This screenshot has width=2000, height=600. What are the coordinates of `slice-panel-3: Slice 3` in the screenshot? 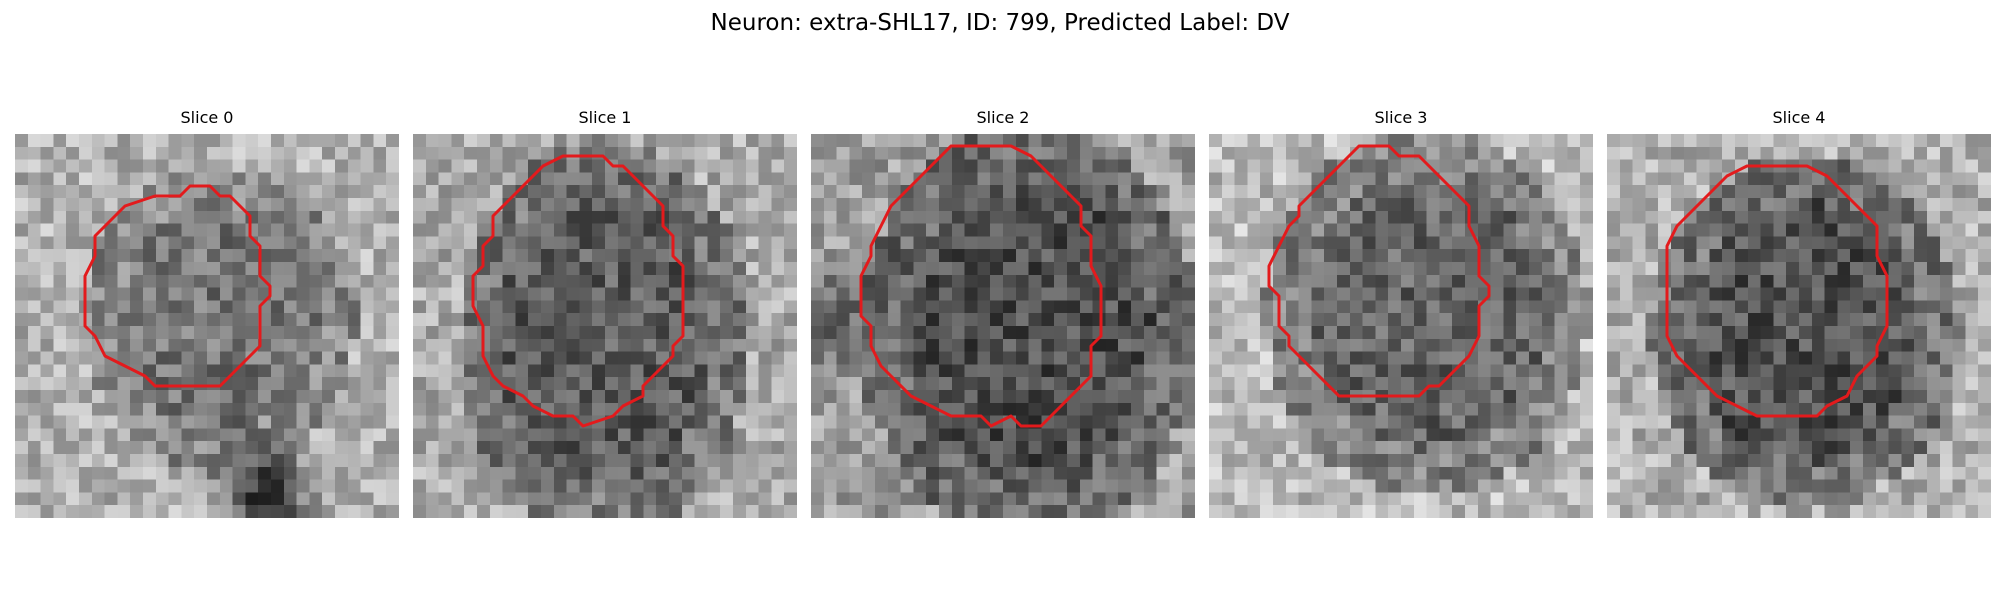 It's located at (1401, 313).